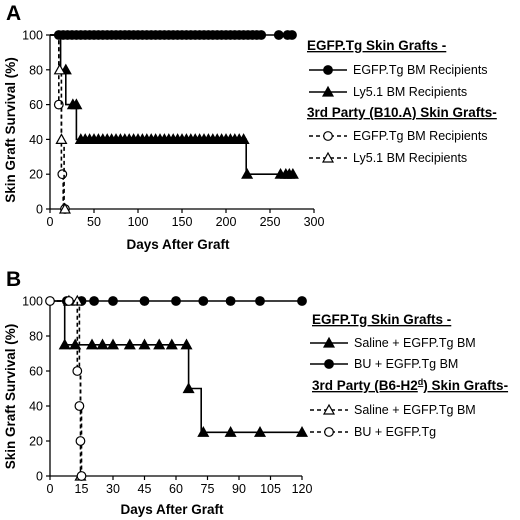 The image size is (520, 520). Describe the element at coordinates (176, 489) in the screenshot. I see `x-tick-label: 60` at that location.